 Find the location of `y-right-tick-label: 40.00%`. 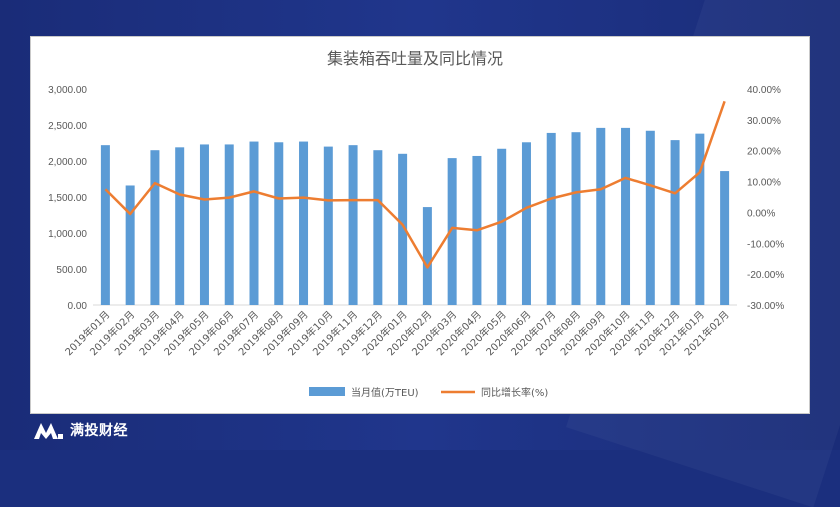

y-right-tick-label: 40.00% is located at coordinates (764, 90).